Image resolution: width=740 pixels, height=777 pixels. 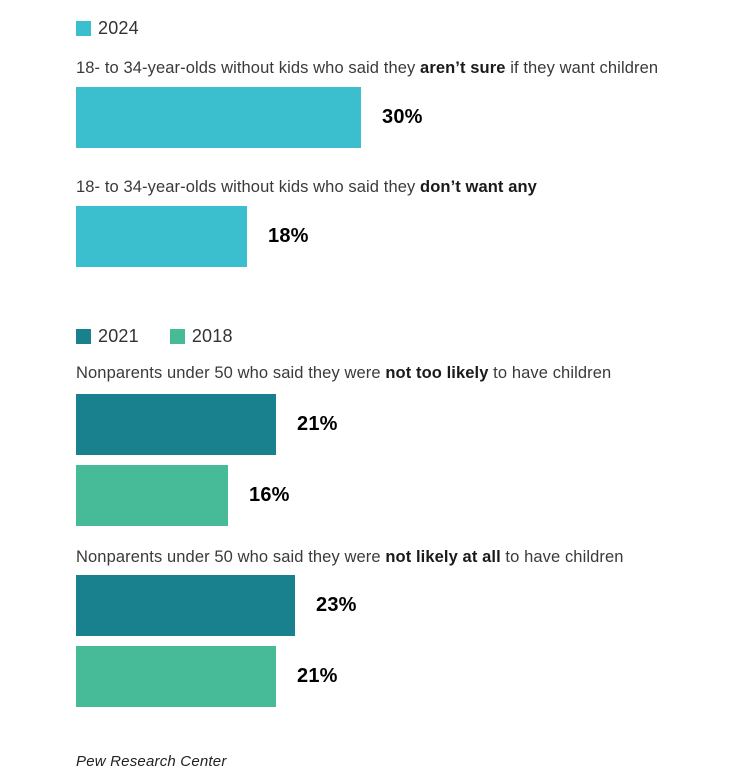 What do you see at coordinates (478, 187) in the screenshot?
I see `caption-bold: don’t want any` at bounding box center [478, 187].